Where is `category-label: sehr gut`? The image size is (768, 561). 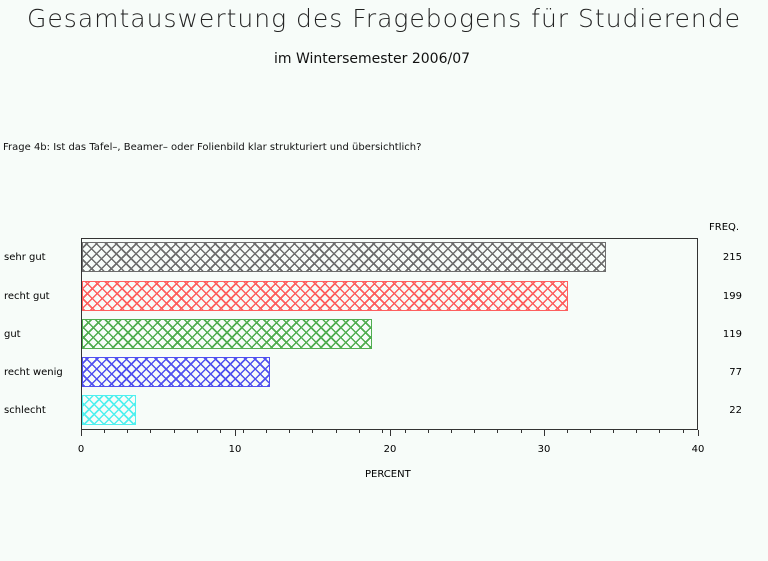
category-label: sehr gut is located at coordinates (25, 257).